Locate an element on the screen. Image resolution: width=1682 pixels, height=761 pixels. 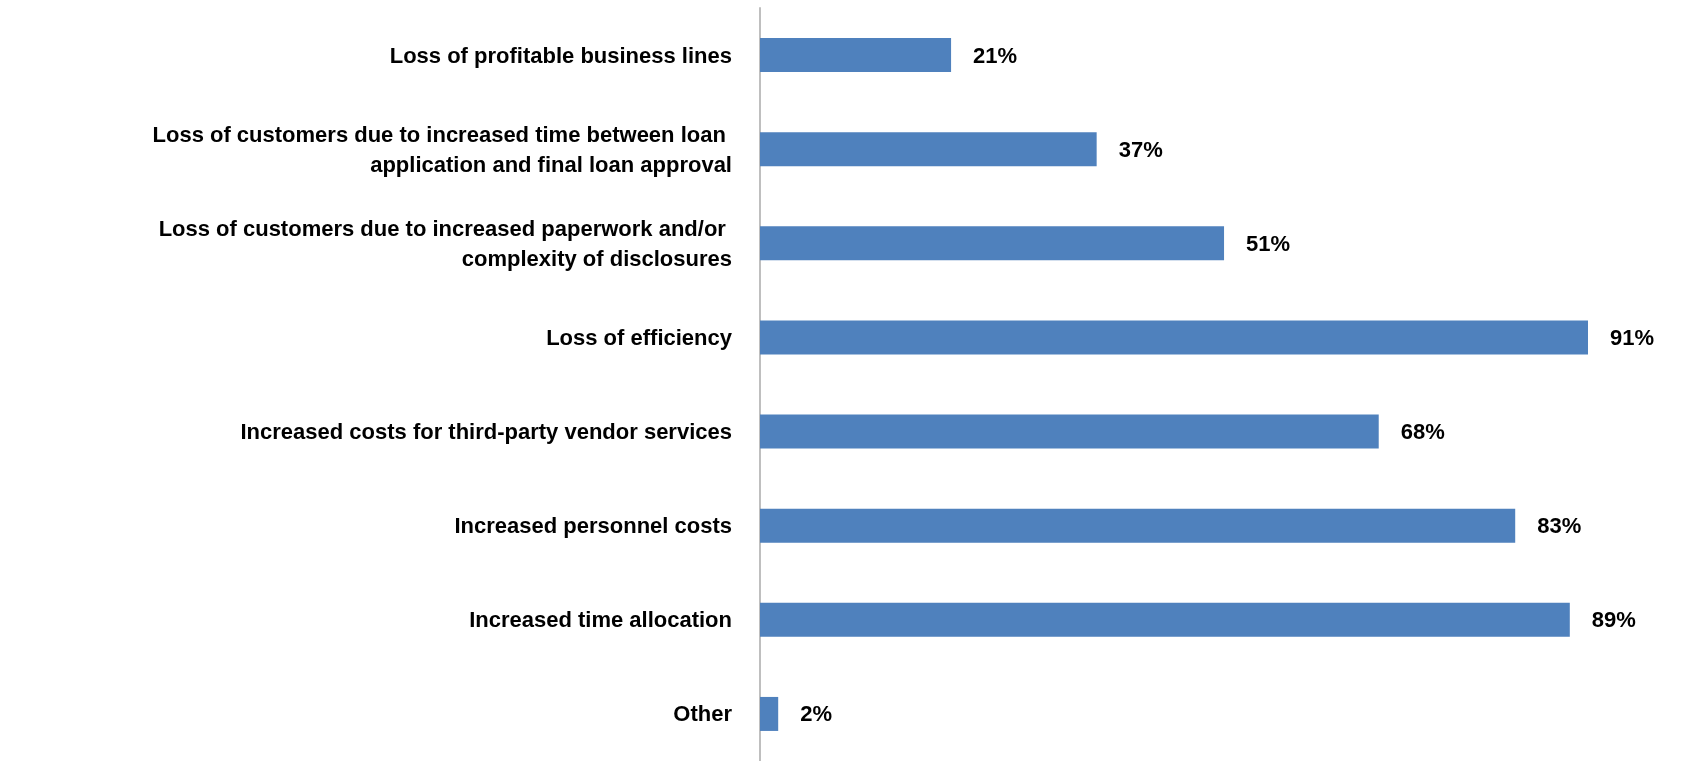
y-tick-label: Increased costs for third-party vendor services is located at coordinates (486, 432).